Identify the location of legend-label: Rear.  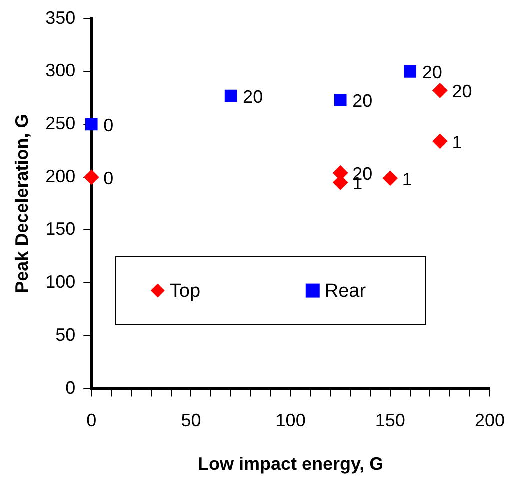
(345, 291).